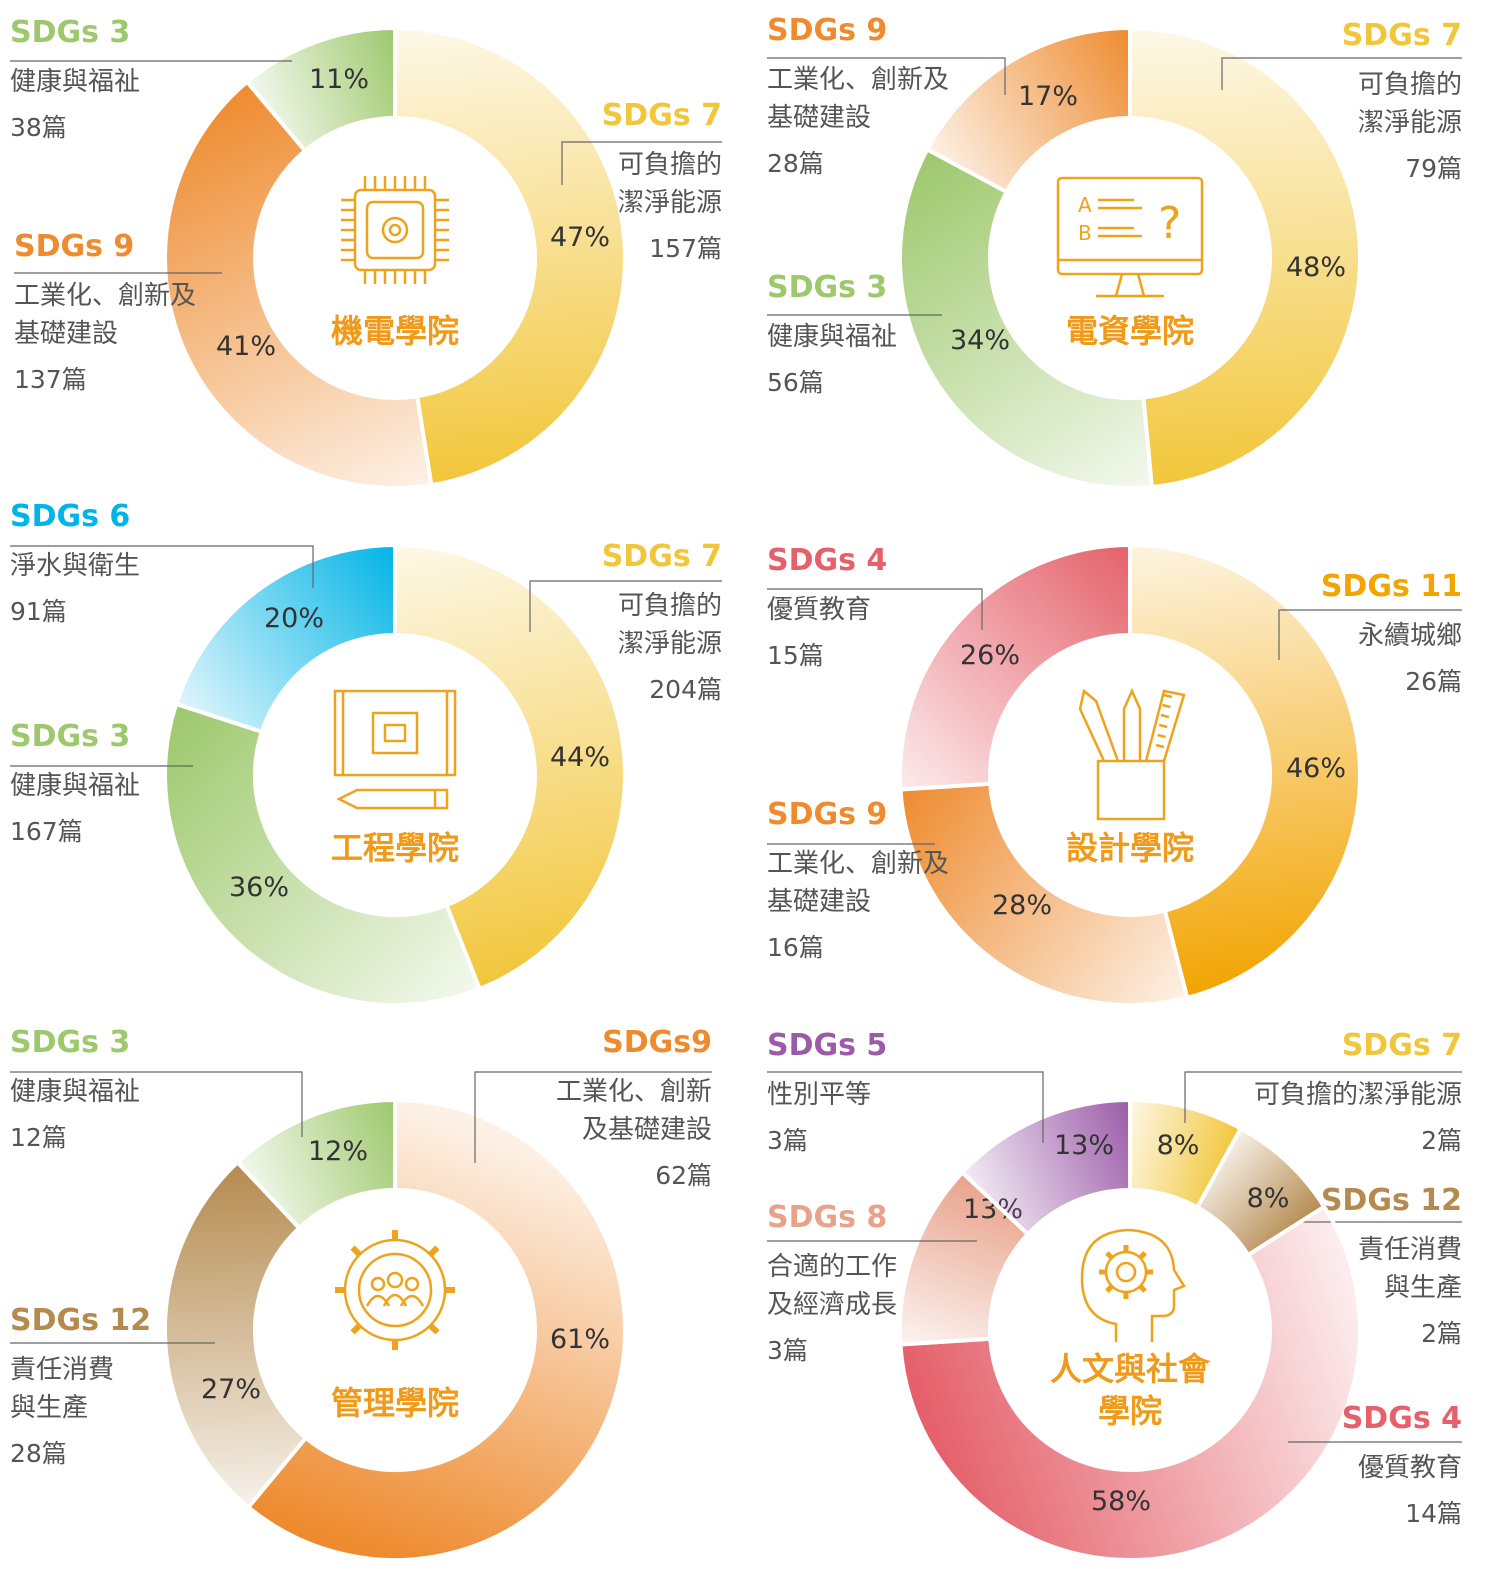  I want to click on head-gear-icon, so click(1133, 1285).